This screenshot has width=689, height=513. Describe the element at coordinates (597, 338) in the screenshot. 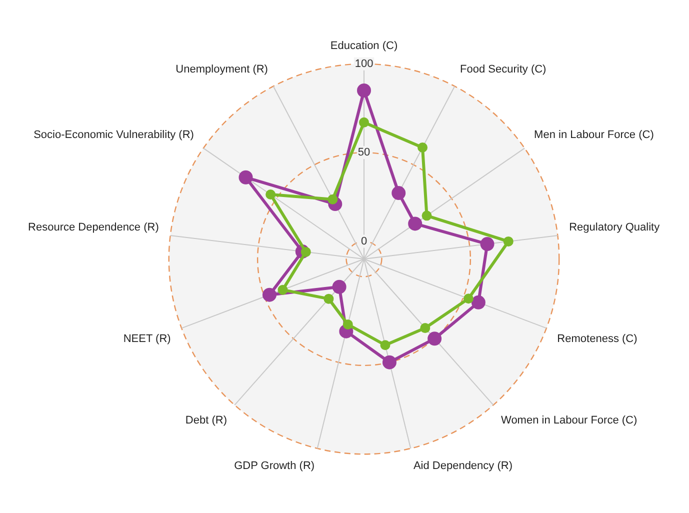

I see `spoke-label: Remoteness (C)` at that location.